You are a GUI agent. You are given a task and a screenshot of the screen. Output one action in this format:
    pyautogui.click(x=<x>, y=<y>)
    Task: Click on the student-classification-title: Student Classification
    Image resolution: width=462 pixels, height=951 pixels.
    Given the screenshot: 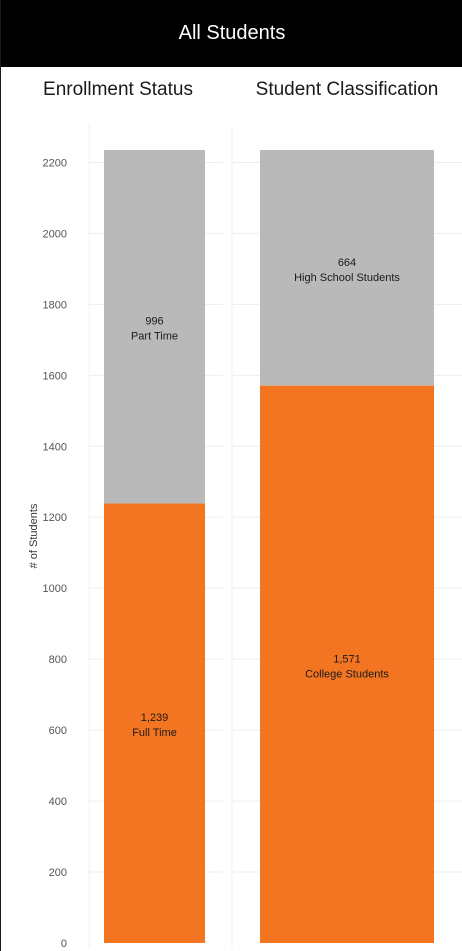 What is the action you would take?
    pyautogui.click(x=347, y=89)
    